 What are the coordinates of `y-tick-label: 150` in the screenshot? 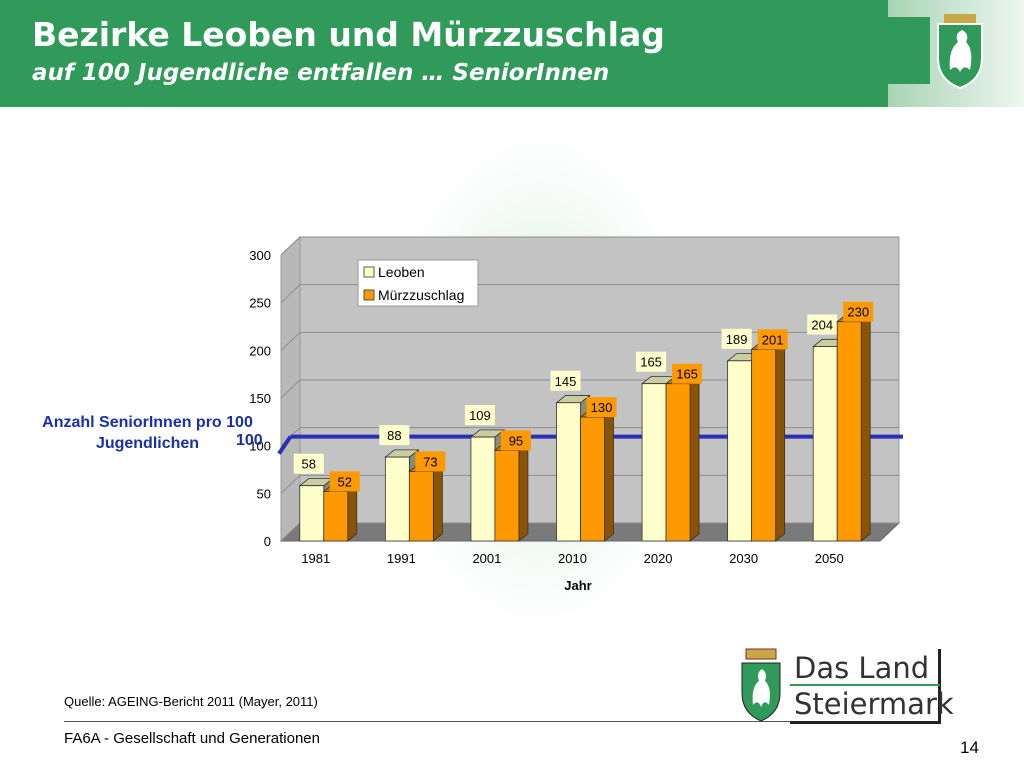 It's located at (260, 398).